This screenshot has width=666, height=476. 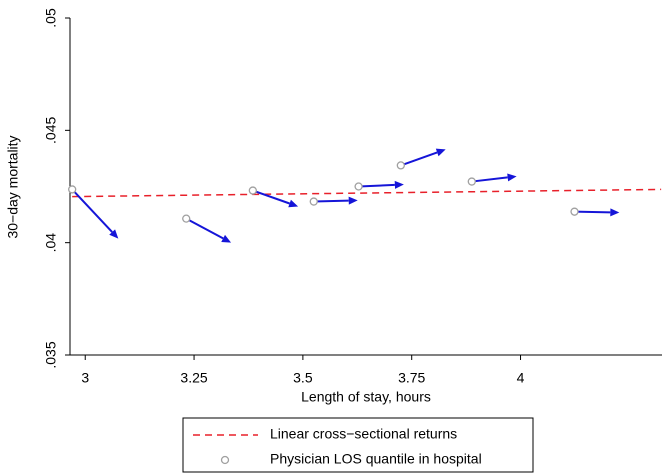 I want to click on x-tick-label: 3, so click(x=85, y=378).